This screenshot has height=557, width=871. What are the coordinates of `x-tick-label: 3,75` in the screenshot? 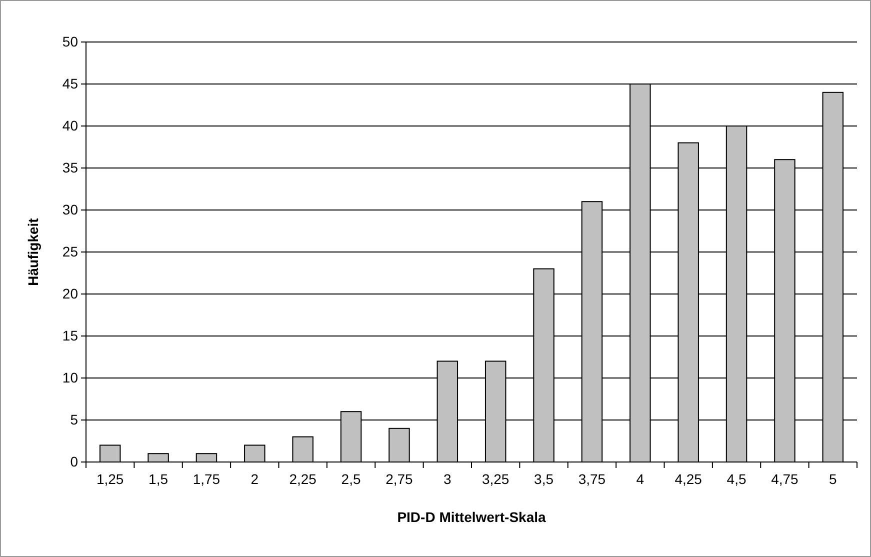 It's located at (592, 478).